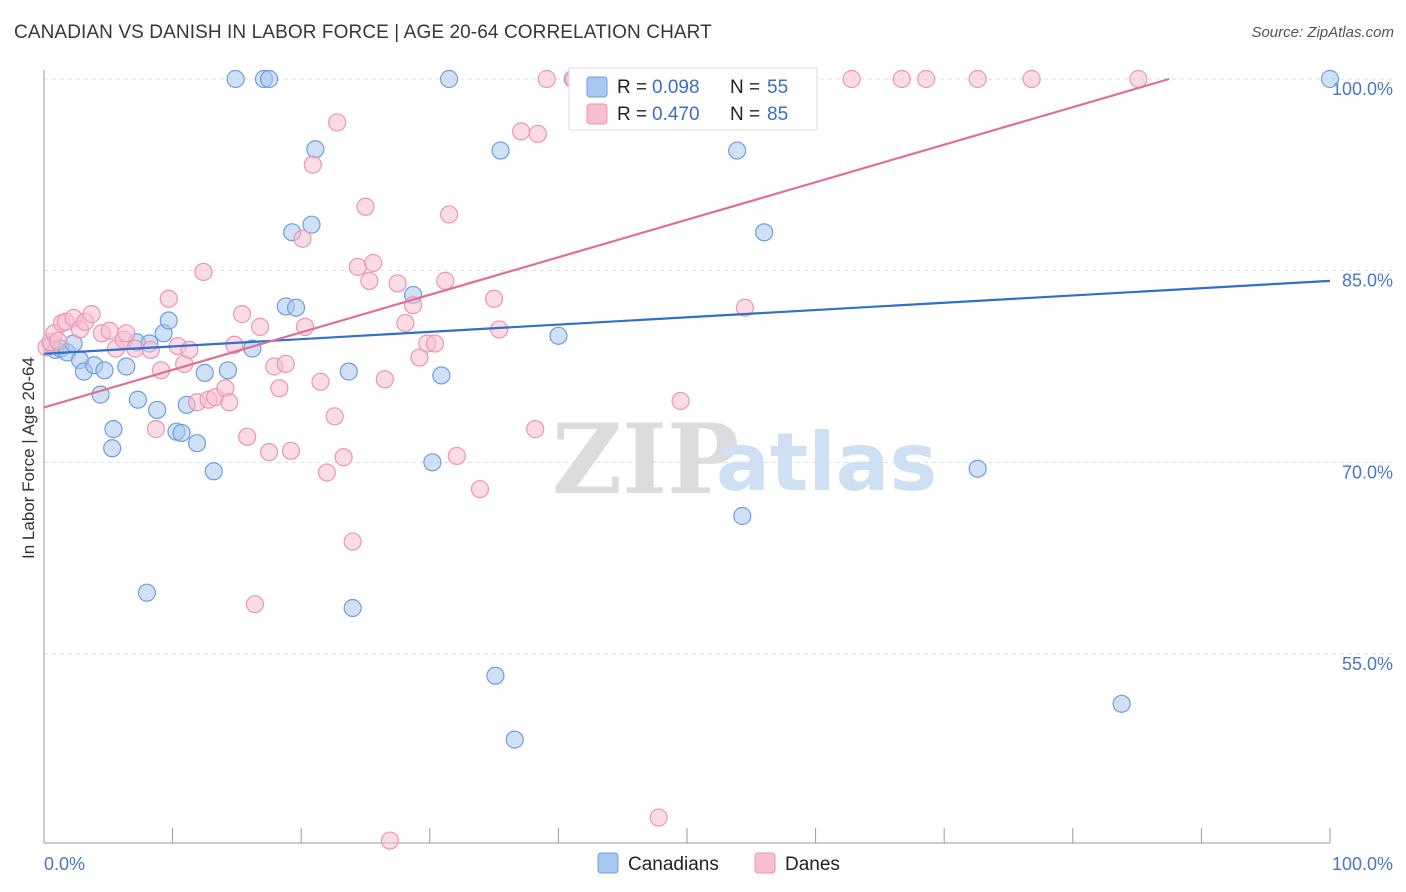  I want to click on canadians-r-value: 0.098, so click(676, 87).